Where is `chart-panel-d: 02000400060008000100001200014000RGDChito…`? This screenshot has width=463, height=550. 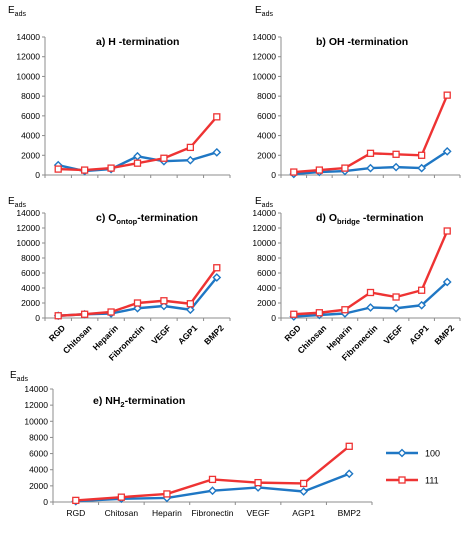
chart-panel-d: 02000400060008000100001200014000RGDChito… is located at coordinates (356, 279).